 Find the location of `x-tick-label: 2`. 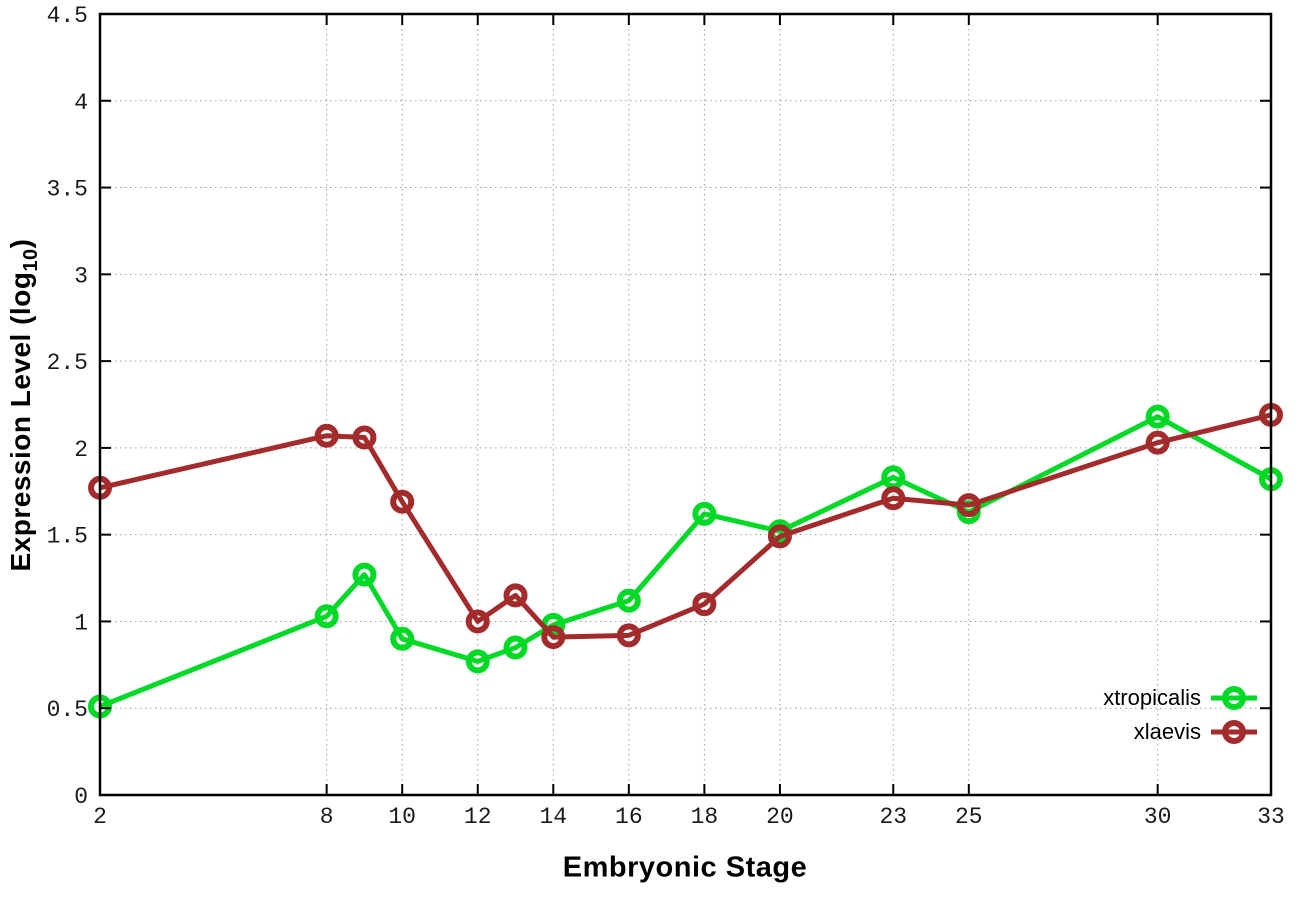

x-tick-label: 2 is located at coordinates (100, 817).